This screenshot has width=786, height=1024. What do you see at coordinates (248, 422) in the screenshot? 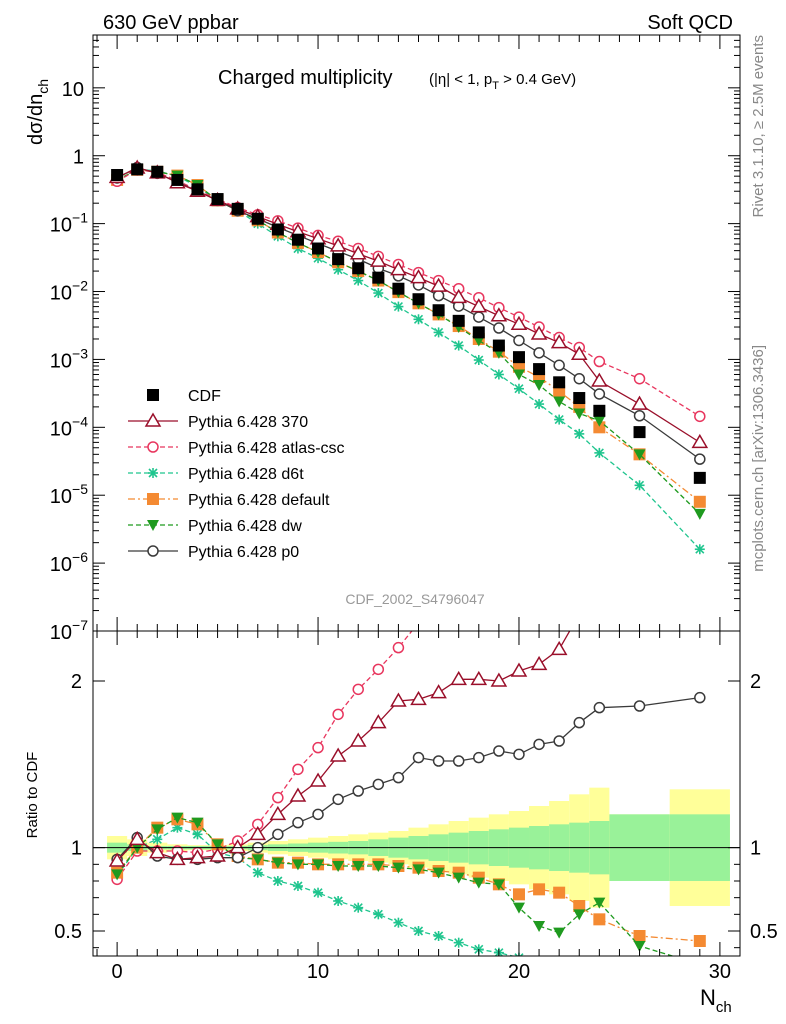
I see `legend-label: Pythia 6.428 370` at bounding box center [248, 422].